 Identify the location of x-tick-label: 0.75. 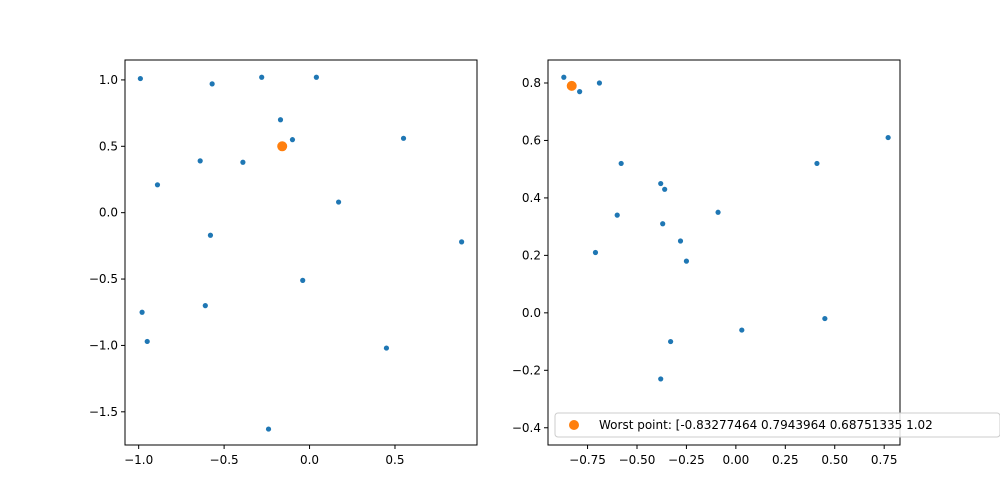
(884, 460).